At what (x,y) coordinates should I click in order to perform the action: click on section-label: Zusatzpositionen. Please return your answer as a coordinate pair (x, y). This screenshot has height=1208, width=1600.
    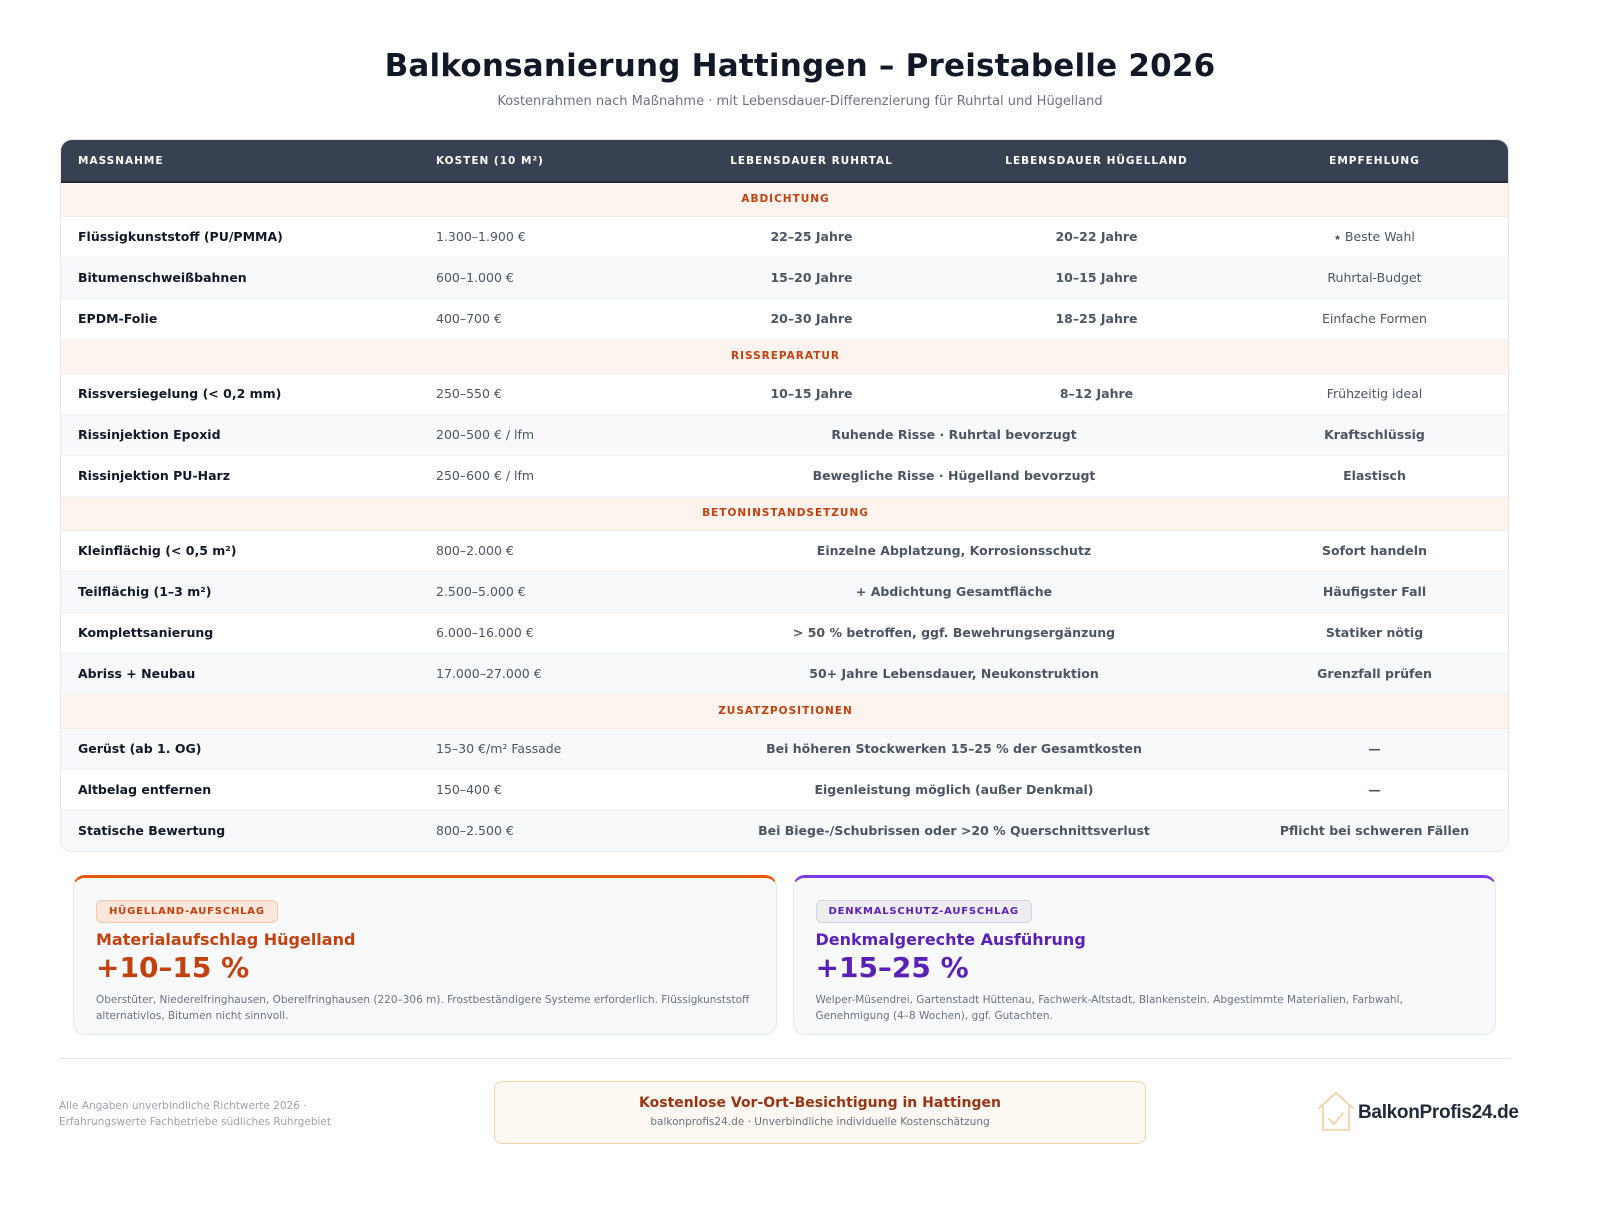
    Looking at the image, I should click on (784, 711).